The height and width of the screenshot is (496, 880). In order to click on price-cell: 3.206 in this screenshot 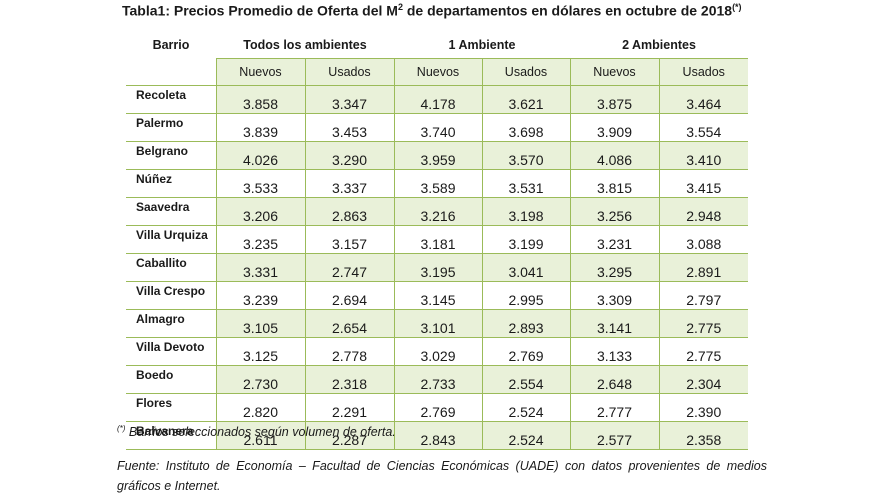, I will do `click(260, 211)`.